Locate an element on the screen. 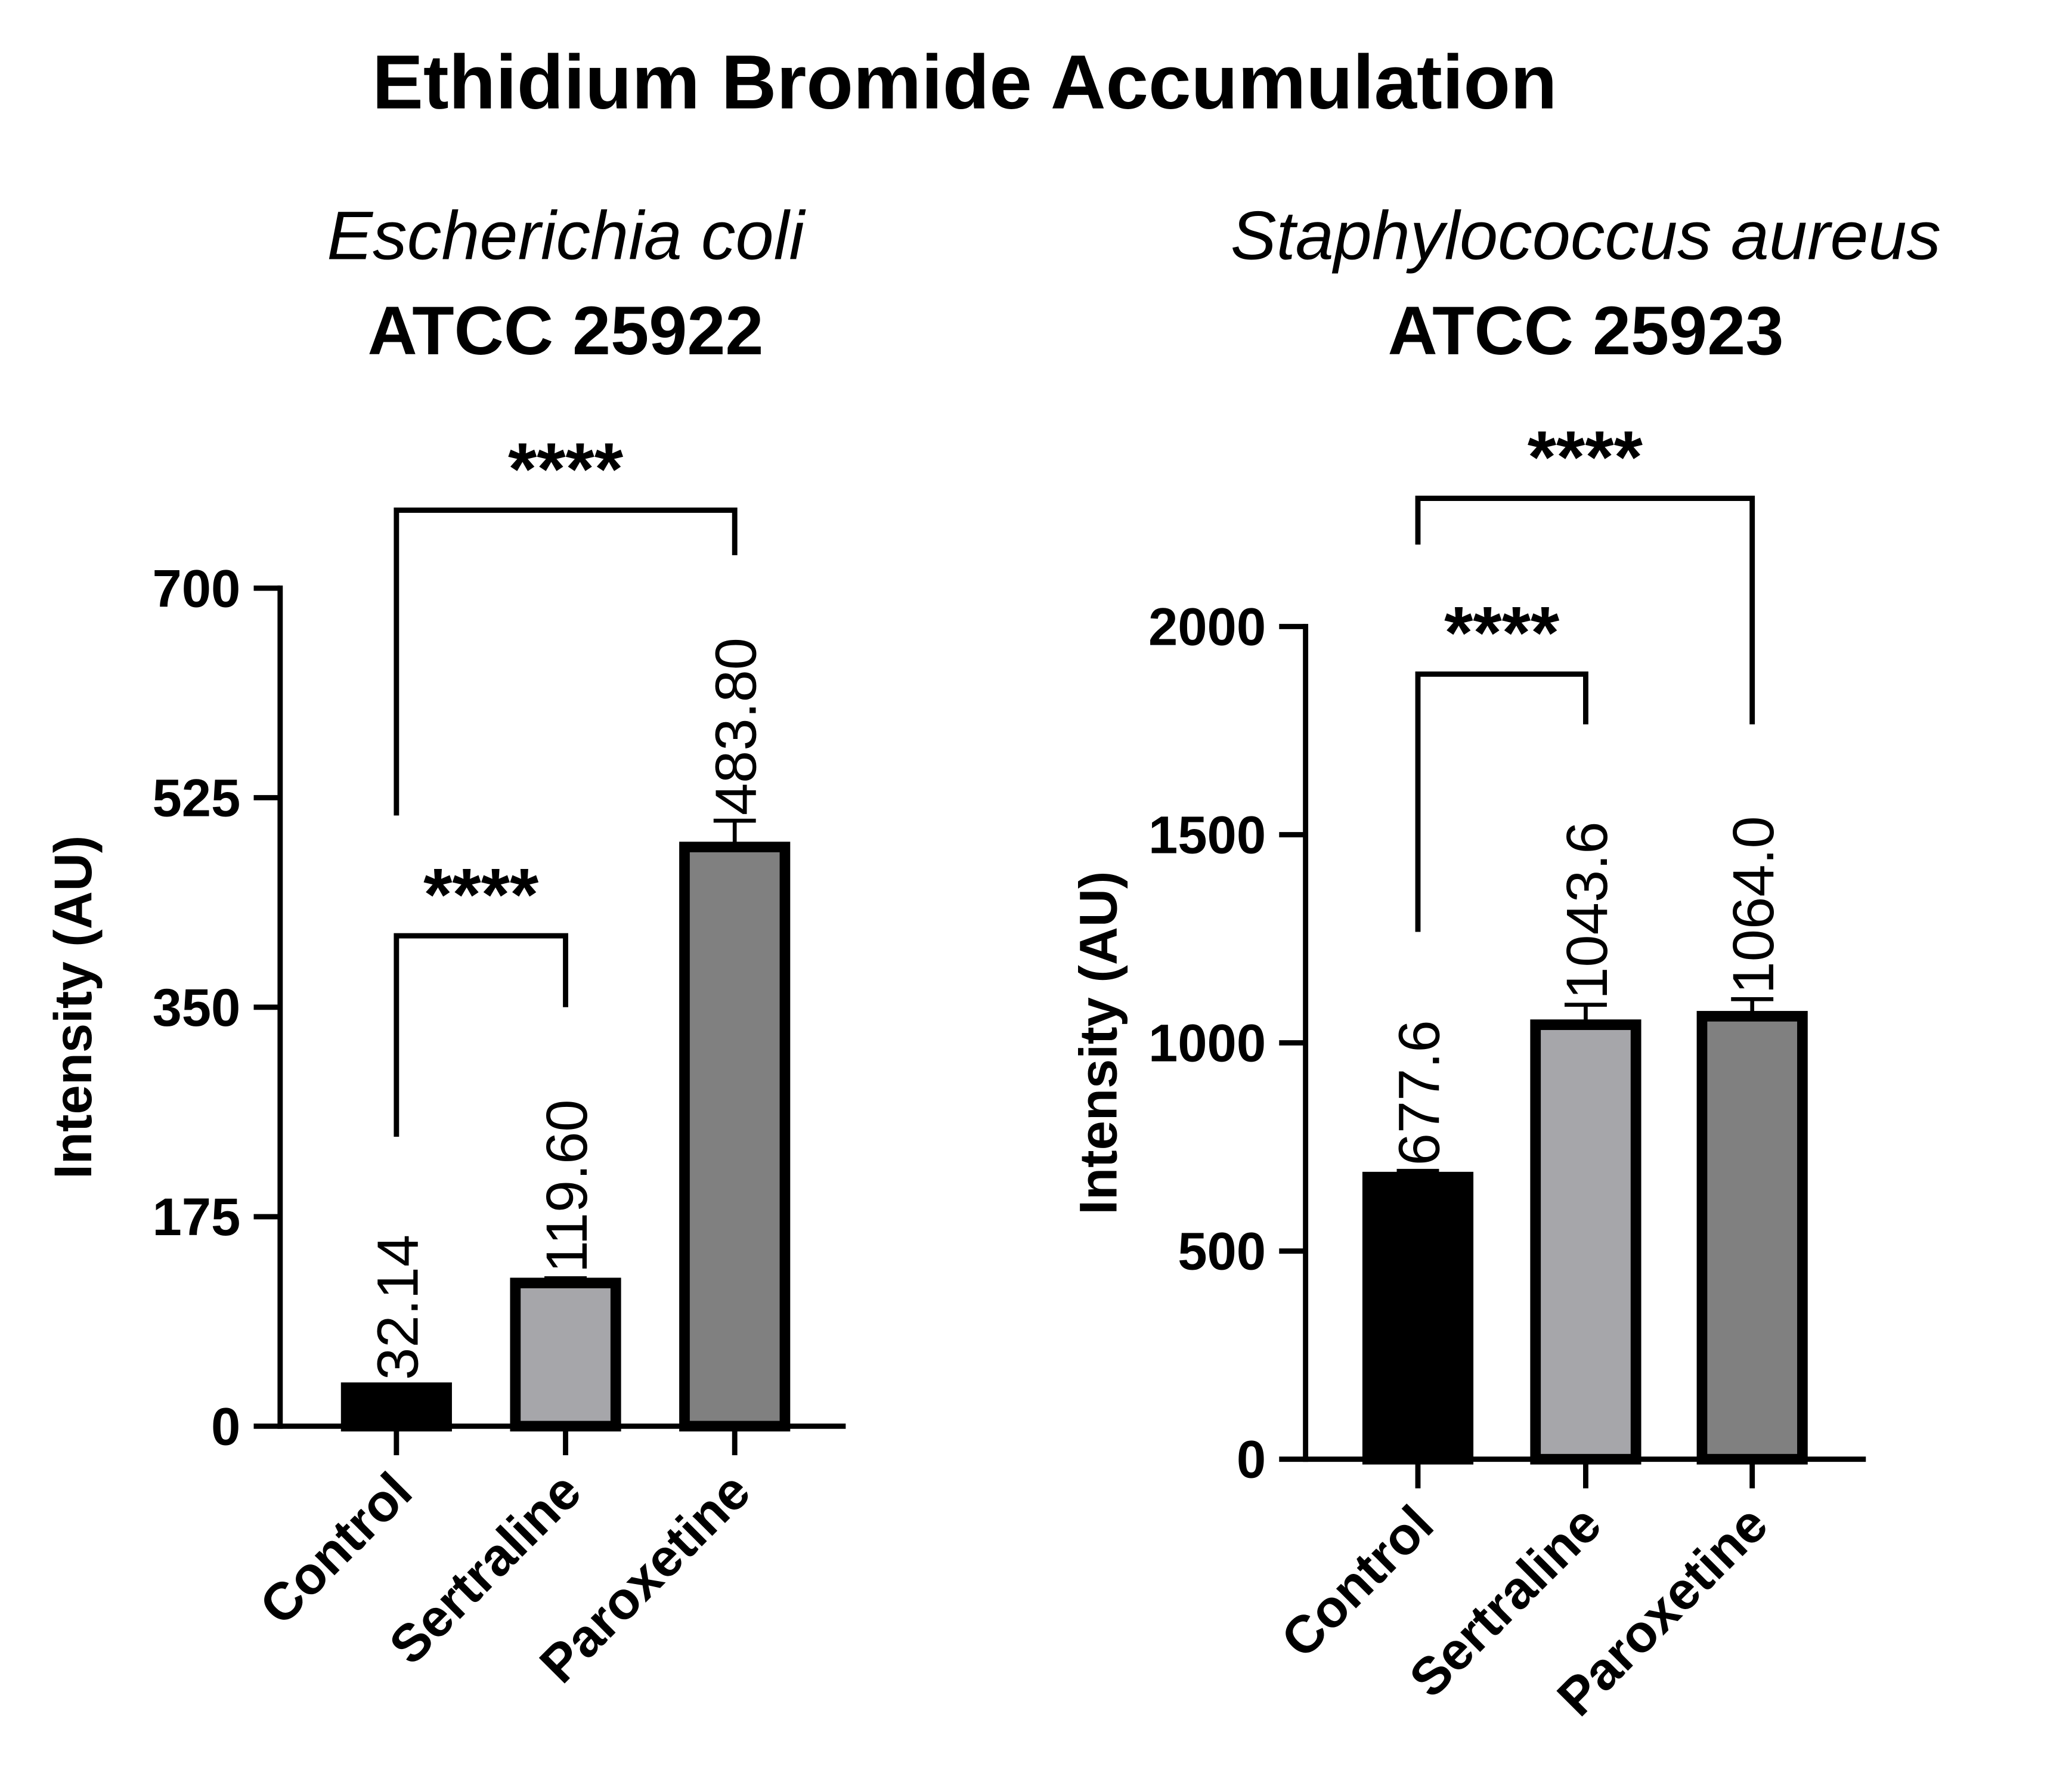 The image size is (2072, 1791). y-tick-label: 1000 is located at coordinates (1207, 1043).